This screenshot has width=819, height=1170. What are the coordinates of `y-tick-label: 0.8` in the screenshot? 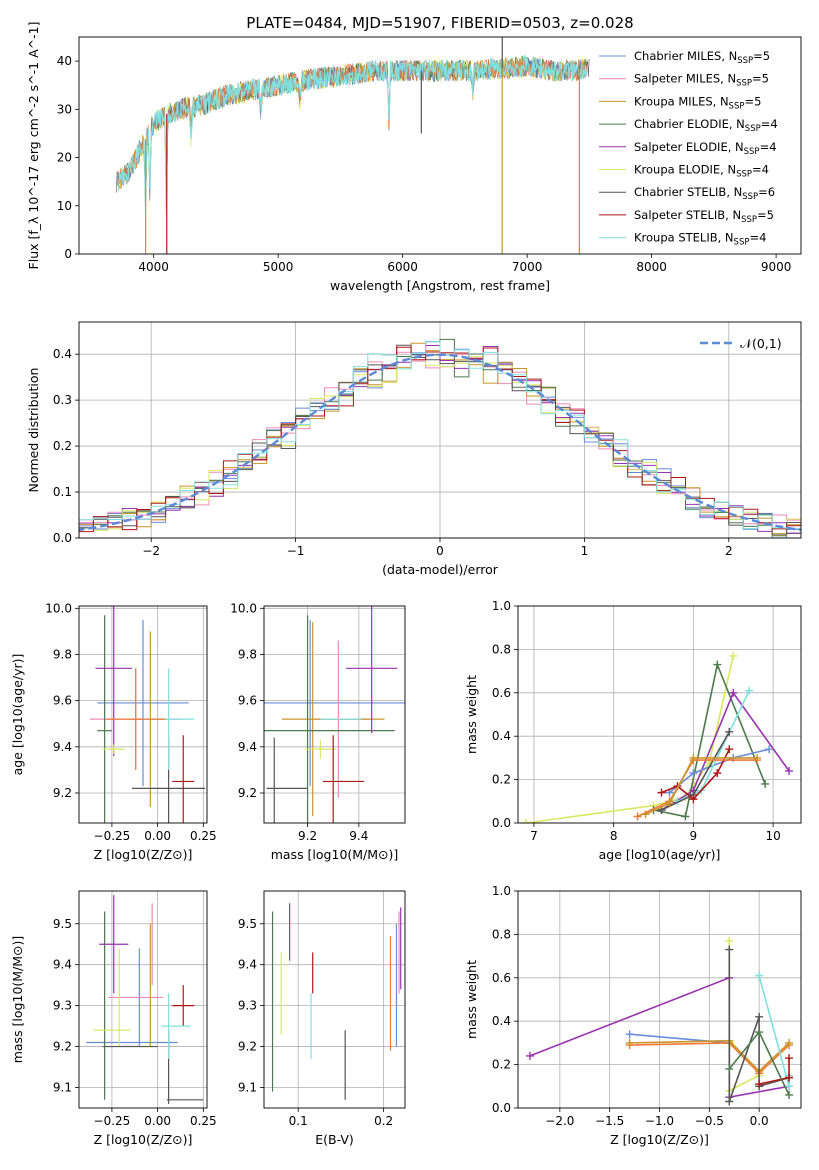 It's located at (501, 649).